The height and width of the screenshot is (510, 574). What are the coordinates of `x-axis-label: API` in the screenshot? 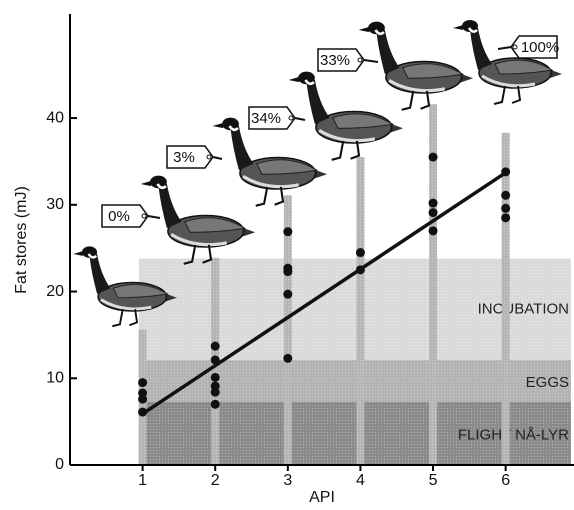 It's located at (322, 497).